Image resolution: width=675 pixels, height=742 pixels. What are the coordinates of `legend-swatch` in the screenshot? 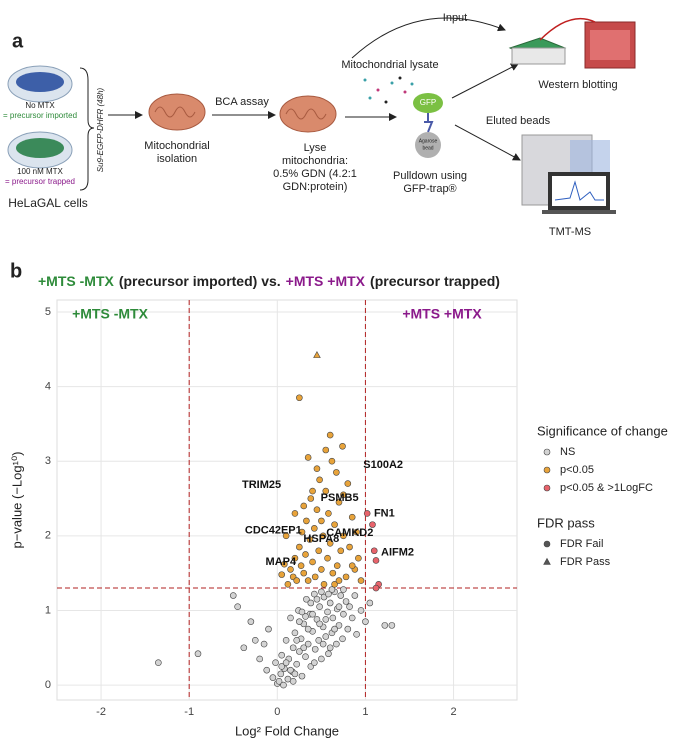 It's located at (547, 488).